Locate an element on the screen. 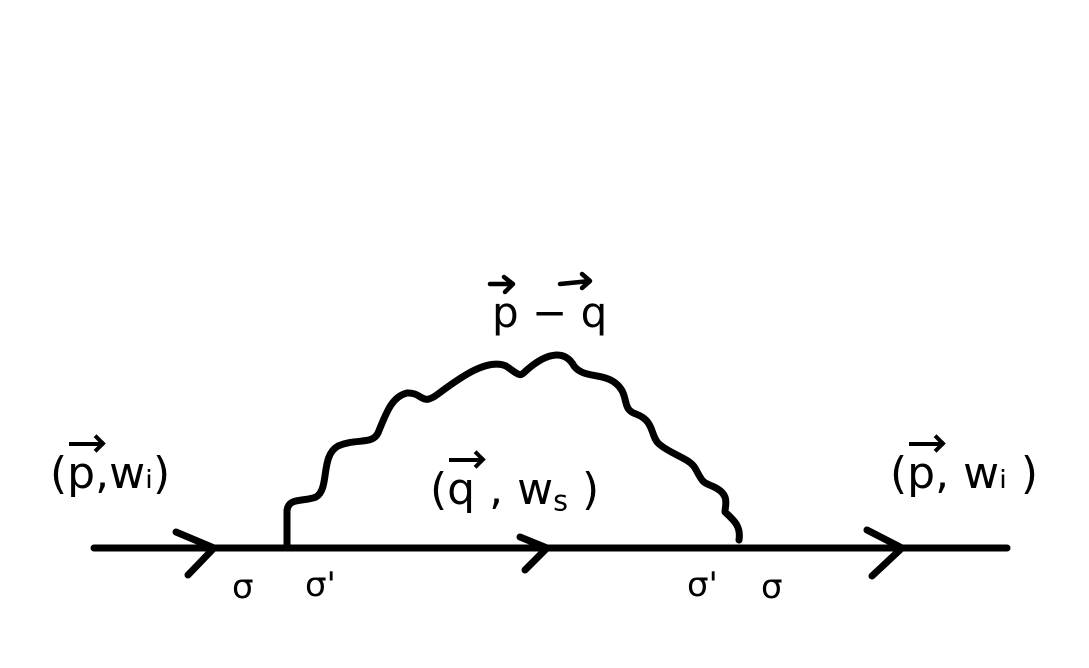 The height and width of the screenshot is (668, 1089). internal-momentum-middle: , w is located at coordinates (514, 489).